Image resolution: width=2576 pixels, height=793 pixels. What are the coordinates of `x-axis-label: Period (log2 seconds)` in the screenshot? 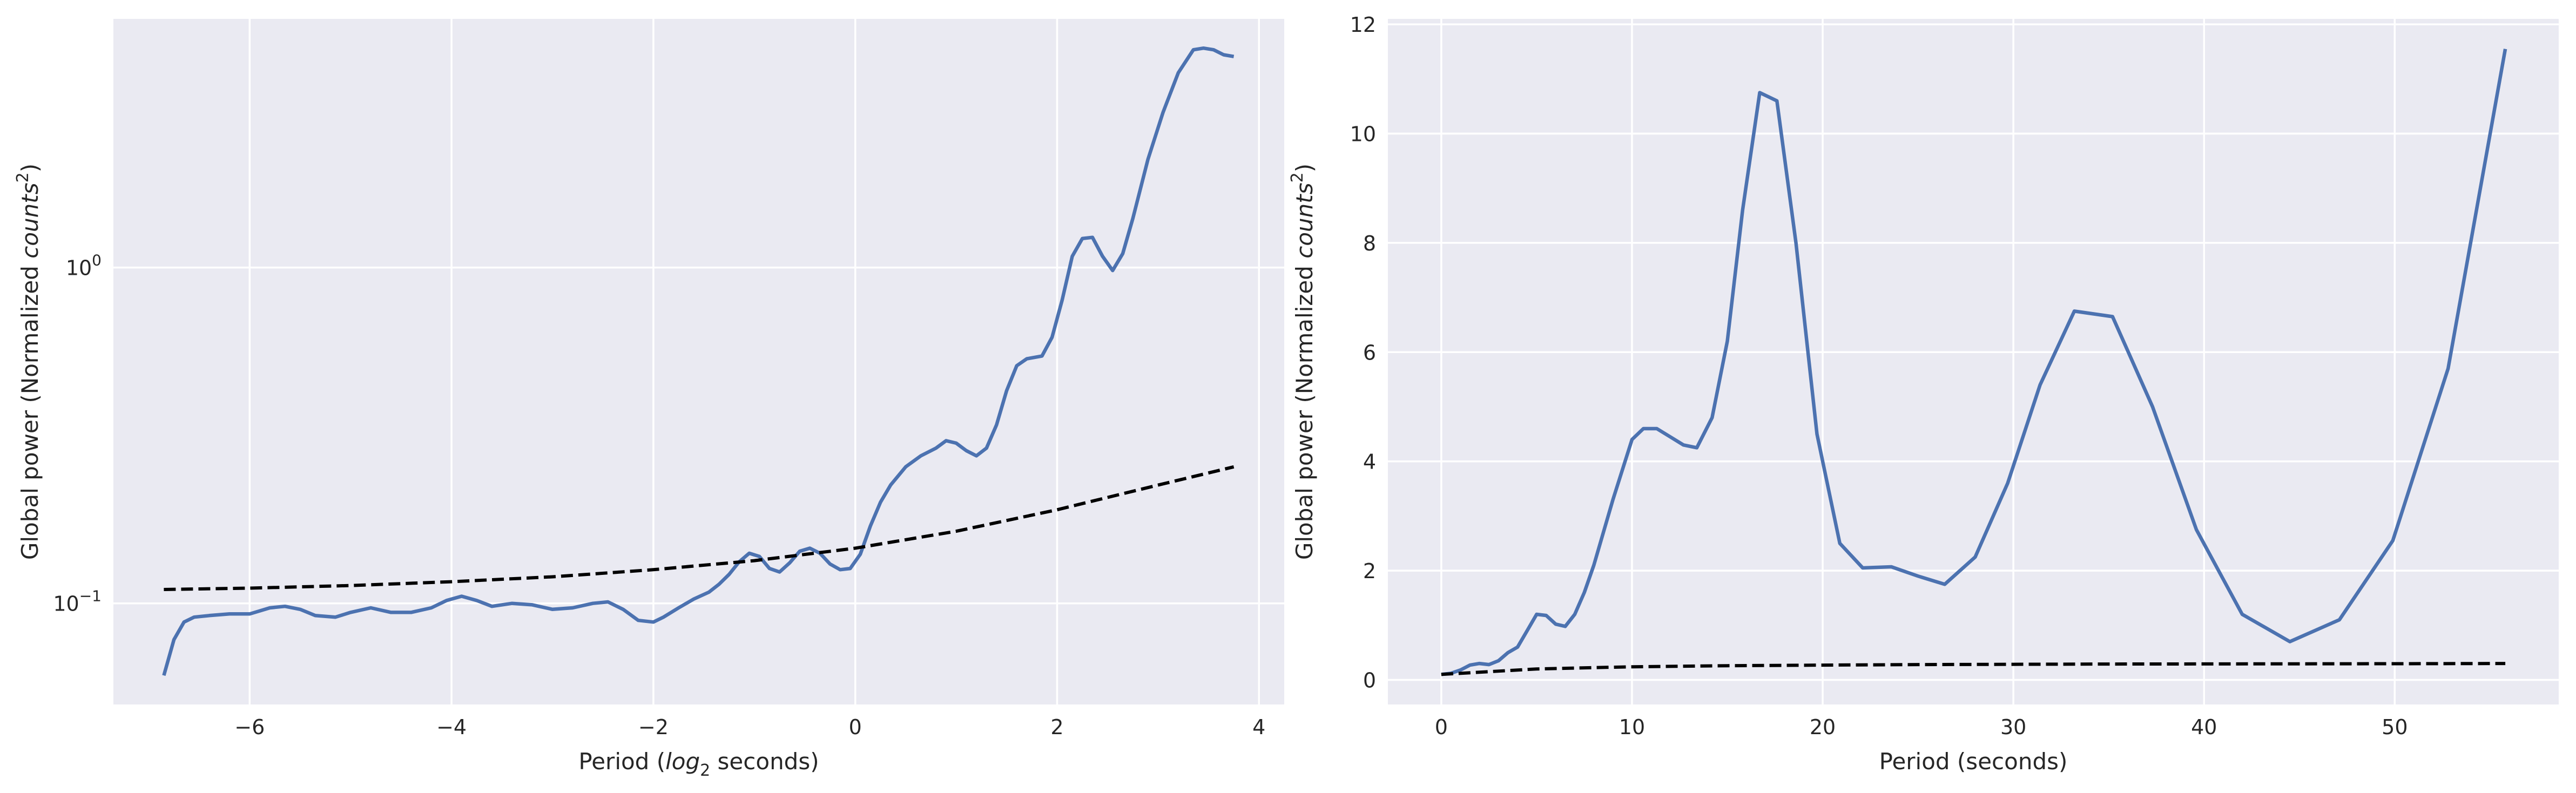 It's located at (698, 764).